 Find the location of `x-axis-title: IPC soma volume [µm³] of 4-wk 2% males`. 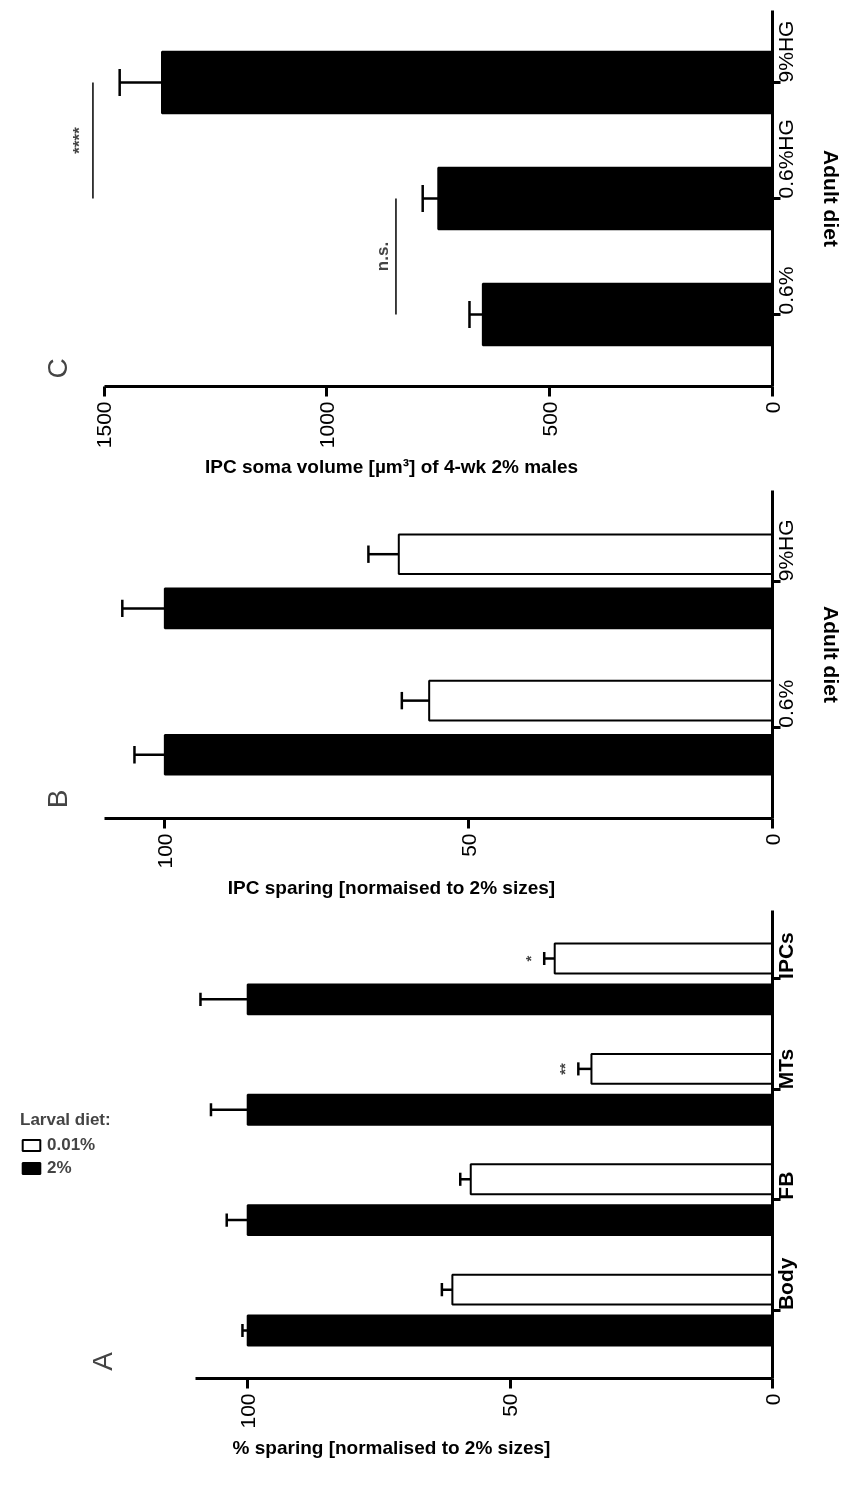

x-axis-title: IPC soma volume [µm³] of 4-wk 2% males is located at coordinates (391, 467).